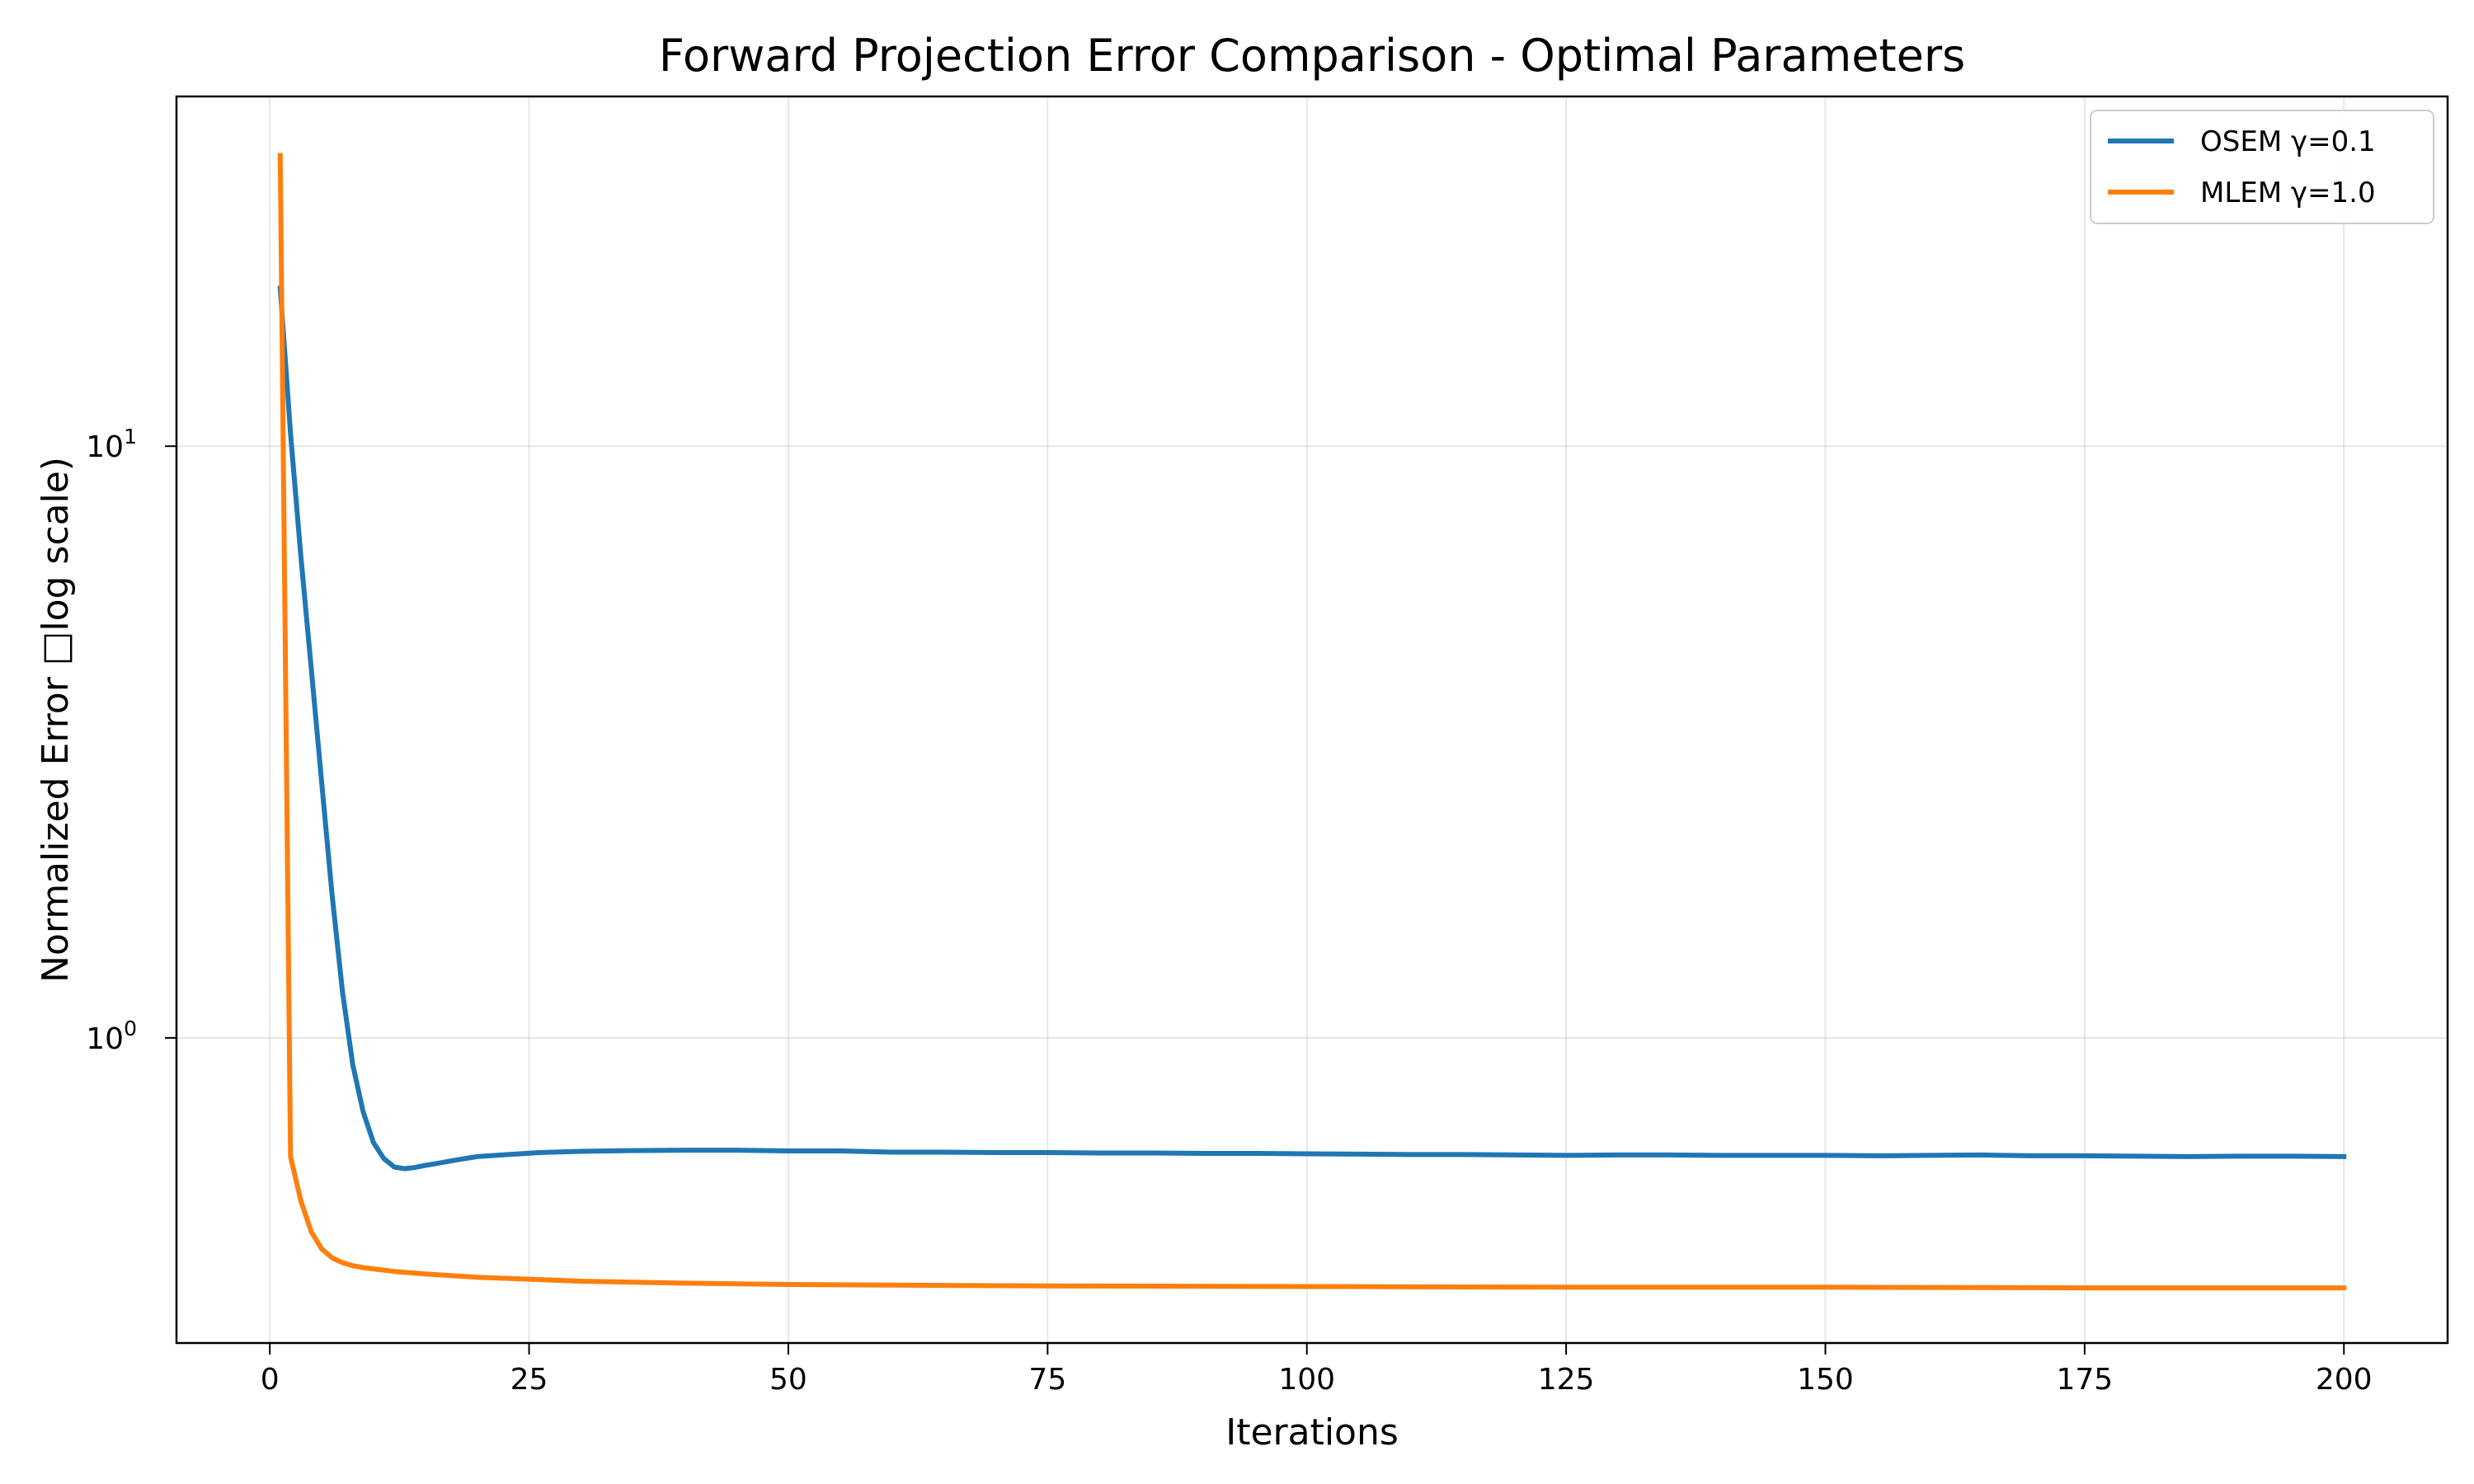  Describe the element at coordinates (56, 720) in the screenshot. I see `y-axis-label: Normalized Error □log scale)` at that location.